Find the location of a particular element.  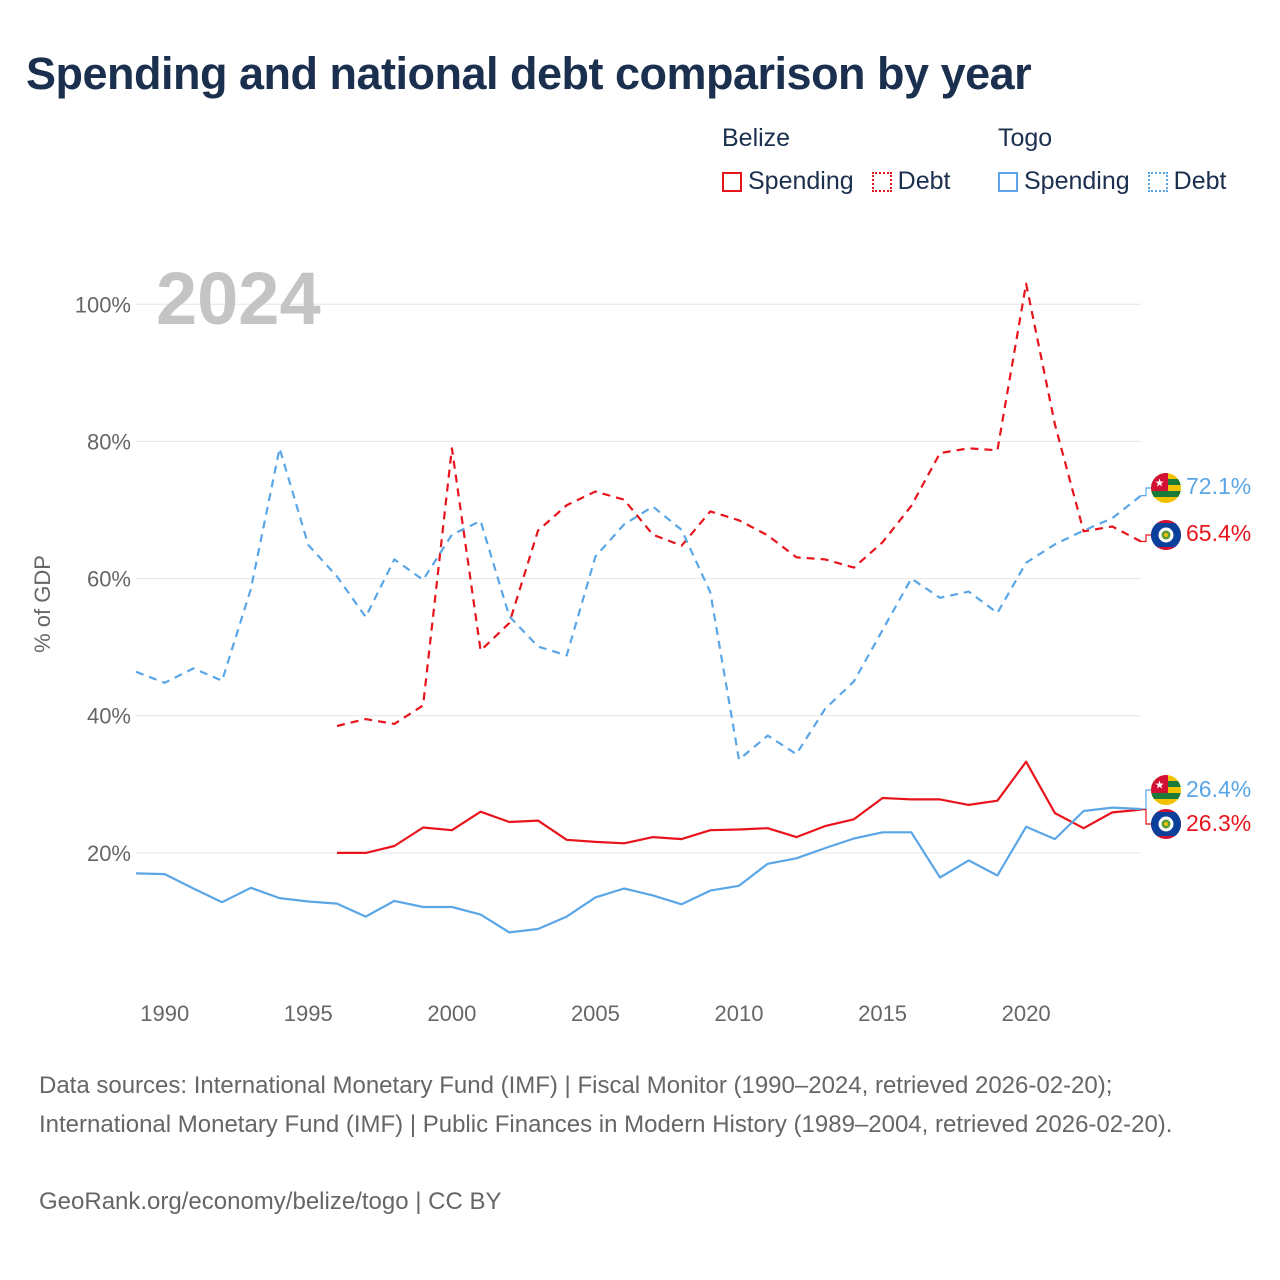

end-label-togo-spending: ★ 26.4% is located at coordinates (1201, 790).